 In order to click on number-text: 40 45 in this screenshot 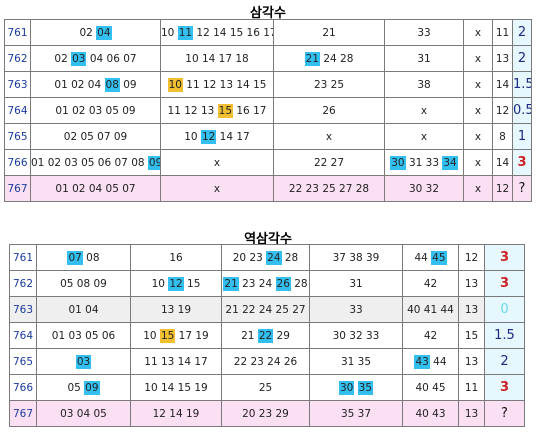, I will do `click(430, 387)`.